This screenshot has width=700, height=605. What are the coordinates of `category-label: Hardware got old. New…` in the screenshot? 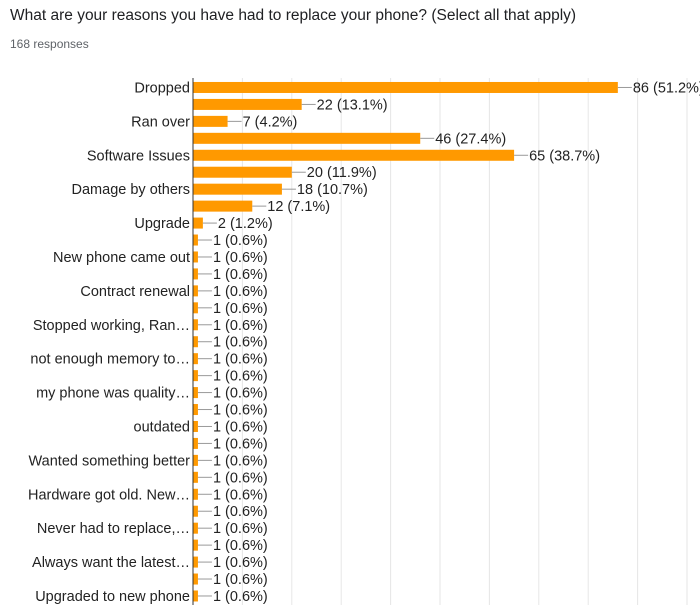 It's located at (109, 495).